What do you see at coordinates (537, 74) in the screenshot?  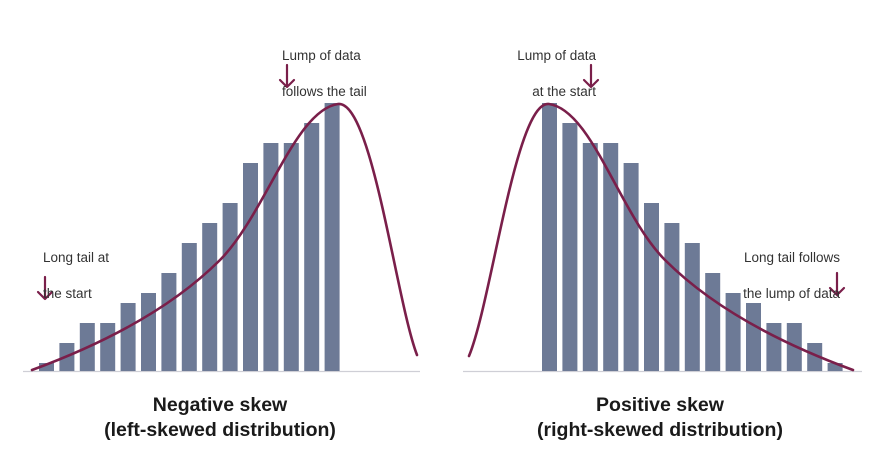 I see `annotation-lump-at-start: Lump of data at the start` at bounding box center [537, 74].